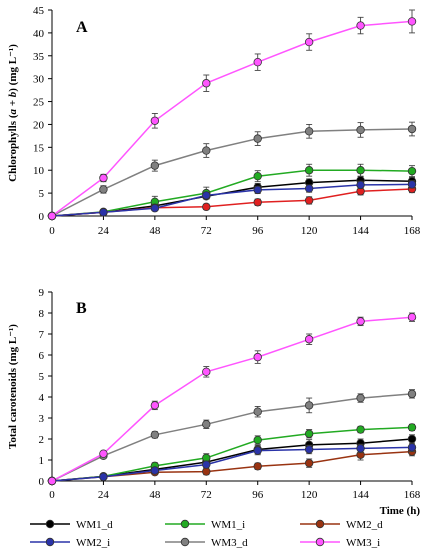 The width and height of the screenshot is (429, 550). I want to click on chartb-y-tick-label: 4, so click(42, 398).